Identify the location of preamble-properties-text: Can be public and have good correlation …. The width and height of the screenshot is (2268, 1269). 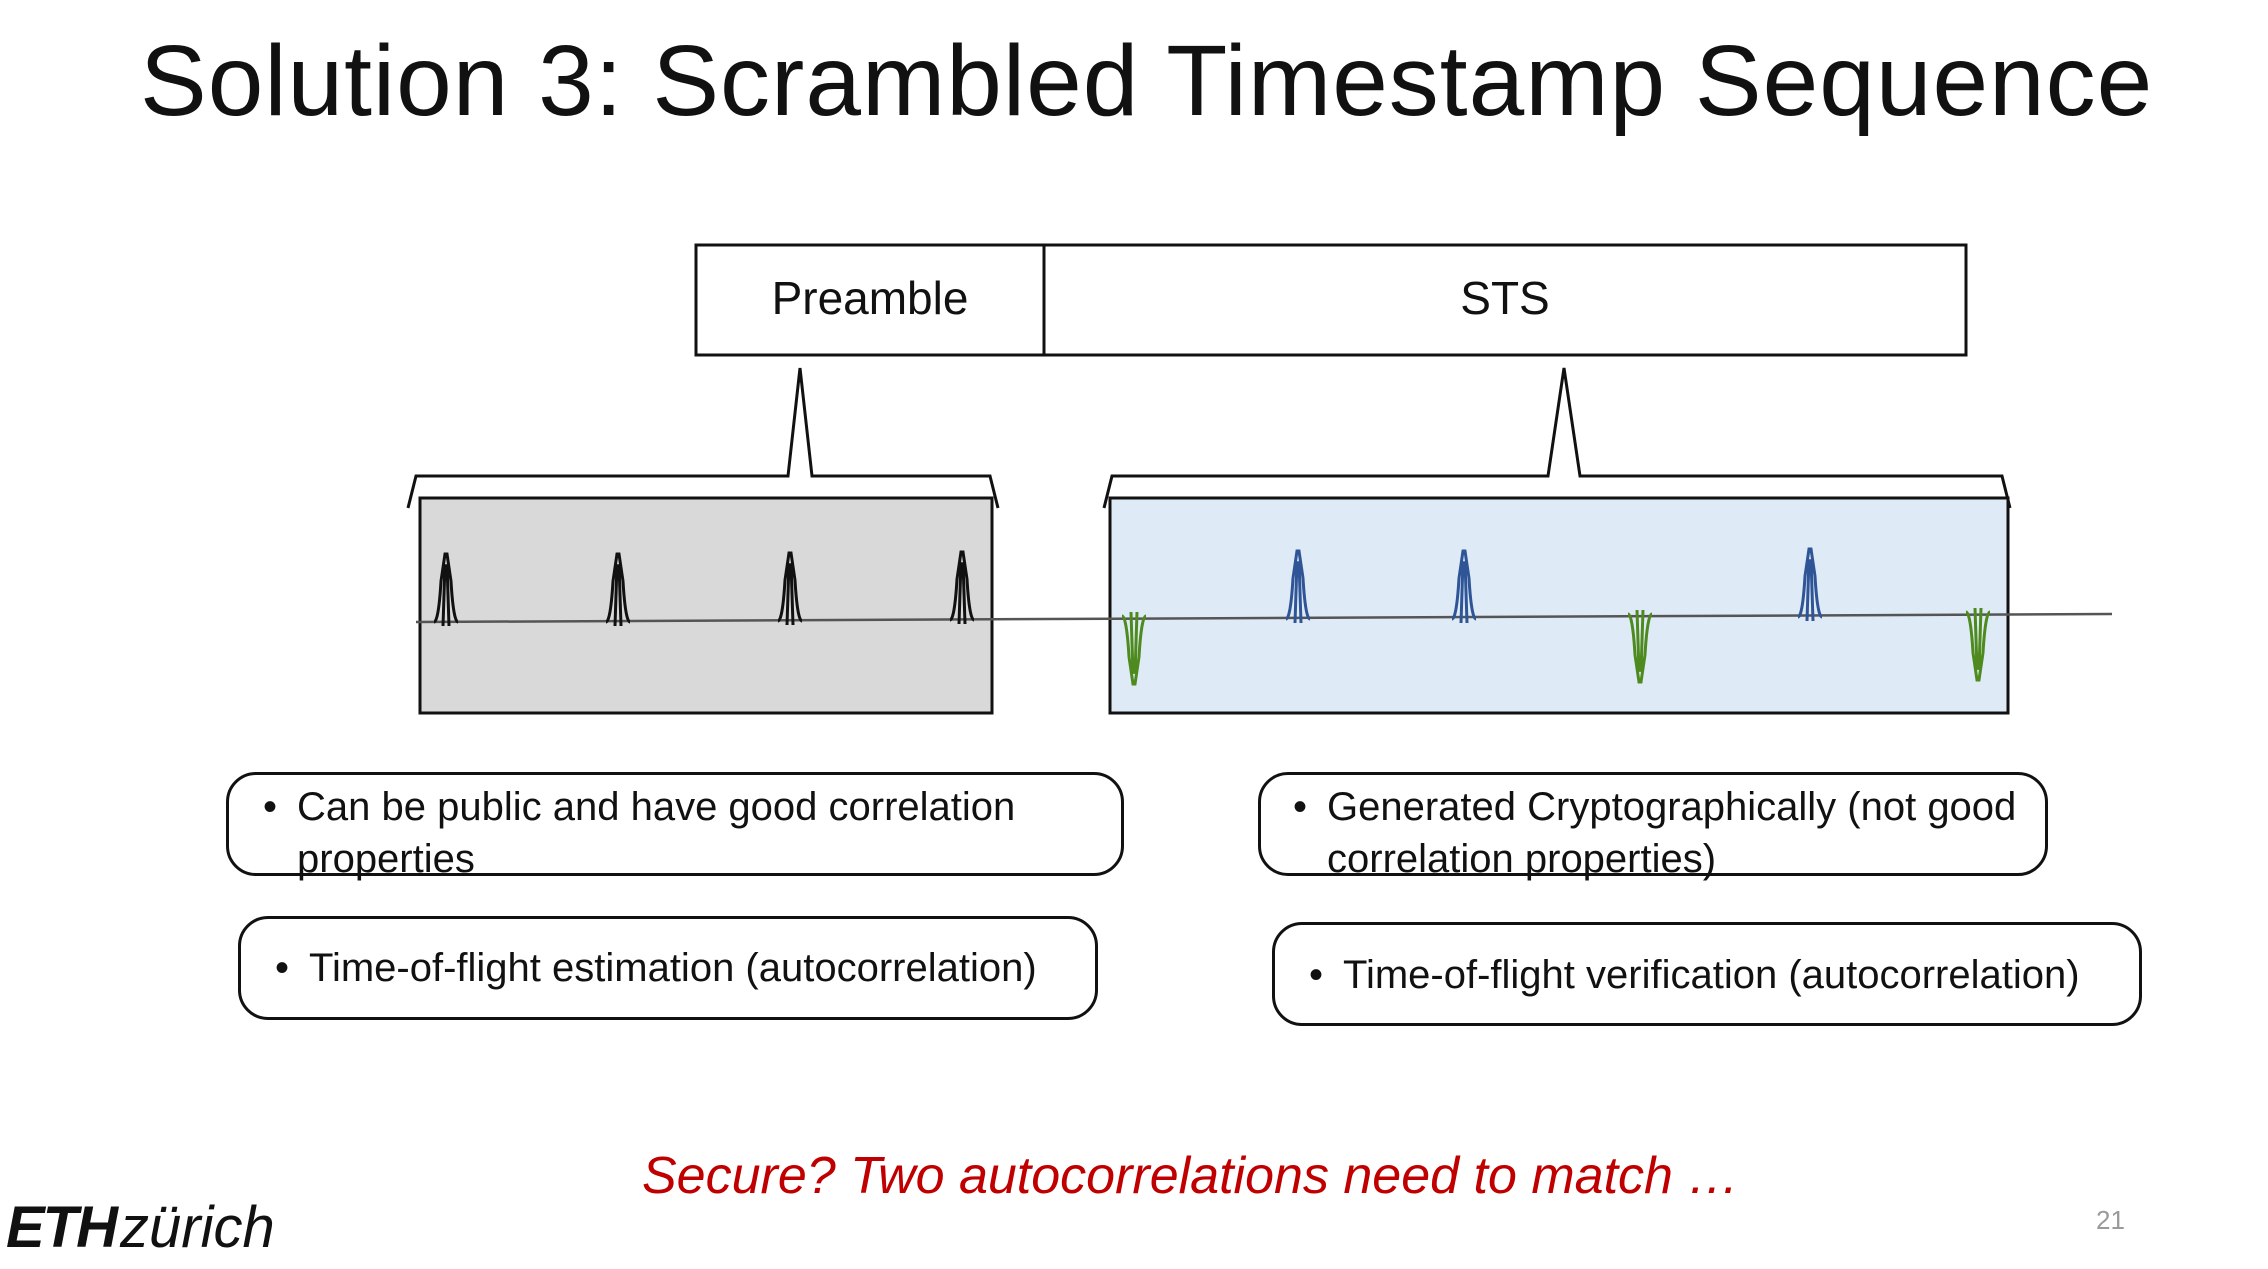
(673, 833).